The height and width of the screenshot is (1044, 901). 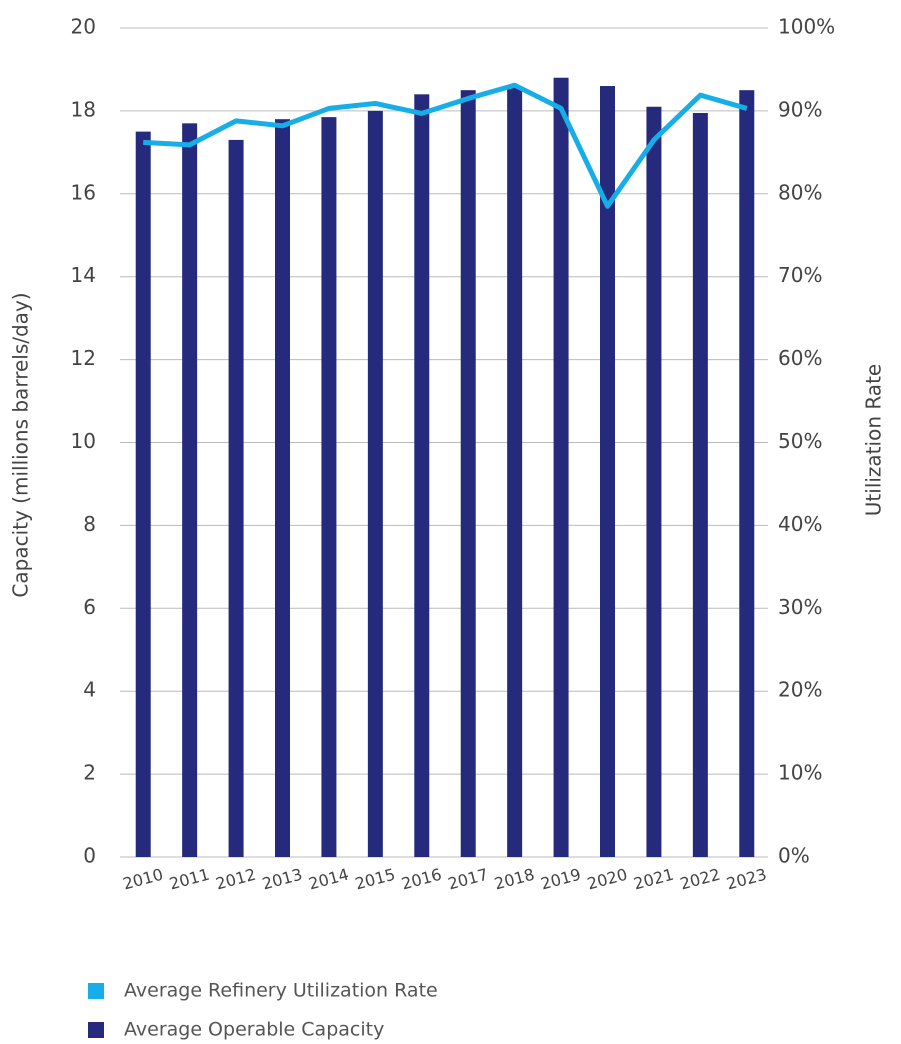 I want to click on y-axis-title: Capacity (millions barrels/day), so click(x=21, y=444).